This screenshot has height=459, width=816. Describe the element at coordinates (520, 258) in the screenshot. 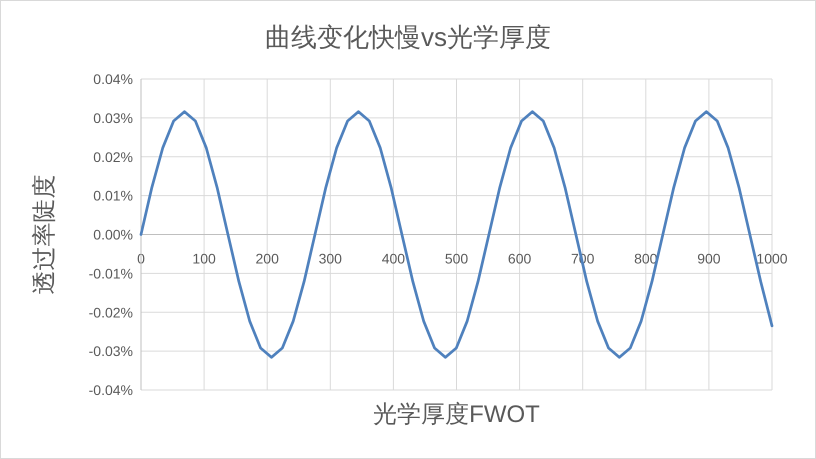

I see `x-tick-label: 600` at that location.